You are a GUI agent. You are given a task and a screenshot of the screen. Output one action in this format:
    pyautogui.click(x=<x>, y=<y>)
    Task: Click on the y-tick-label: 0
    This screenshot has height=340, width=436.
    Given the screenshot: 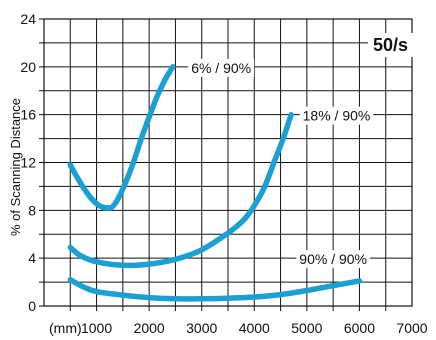 What is the action you would take?
    pyautogui.click(x=32, y=306)
    